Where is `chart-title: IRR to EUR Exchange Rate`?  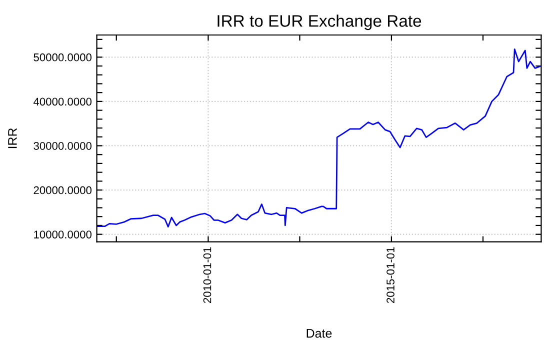
chart-title: IRR to EUR Exchange Rate is located at coordinates (320, 22).